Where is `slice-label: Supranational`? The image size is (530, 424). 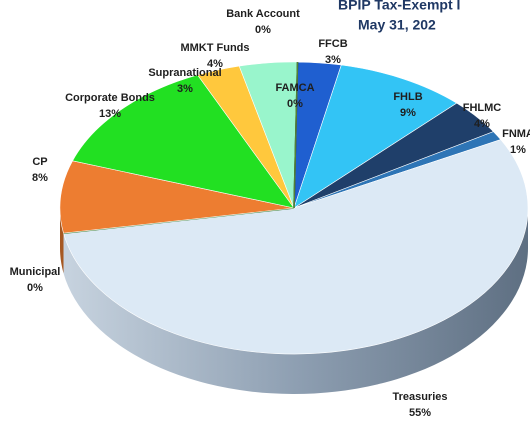
slice-label: Supranational is located at coordinates (184, 73).